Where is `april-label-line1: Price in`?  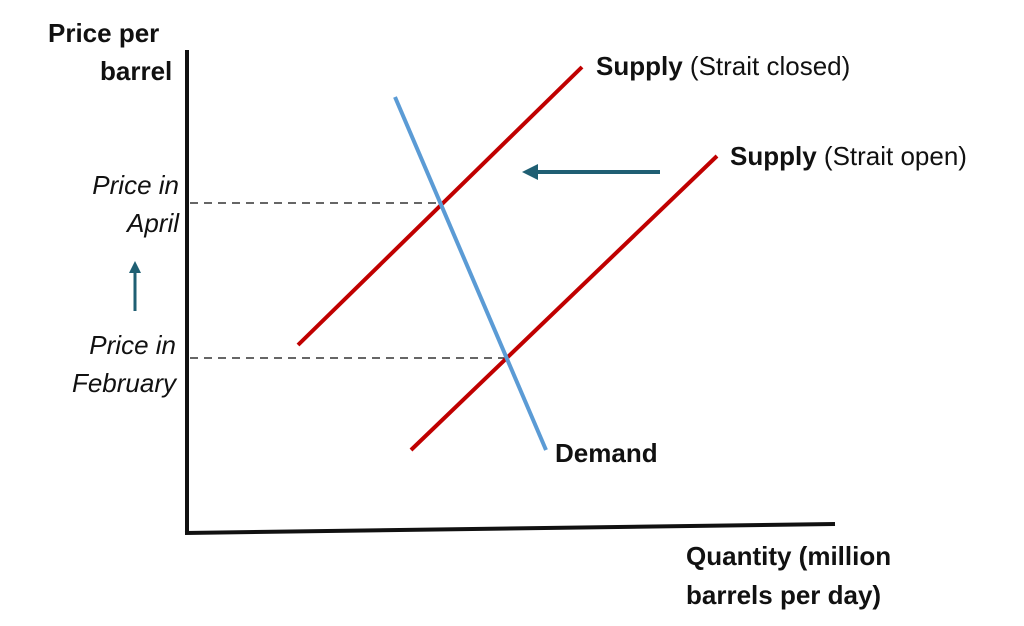
april-label-line1: Price in is located at coordinates (135, 185).